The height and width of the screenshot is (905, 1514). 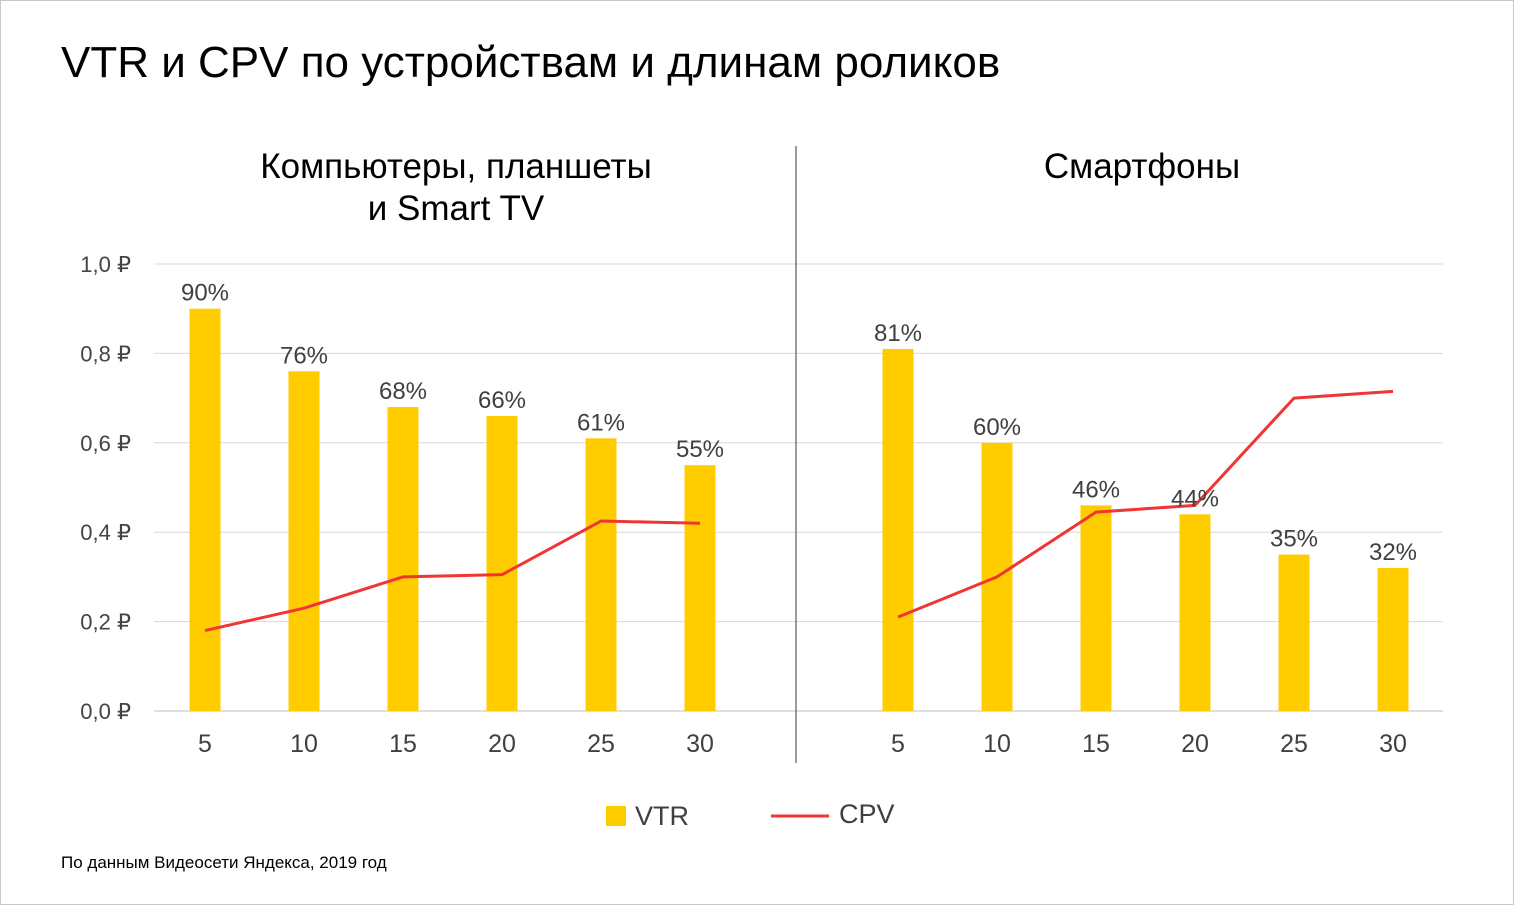 What do you see at coordinates (502, 400) in the screenshot?
I see `data-label: 66%` at bounding box center [502, 400].